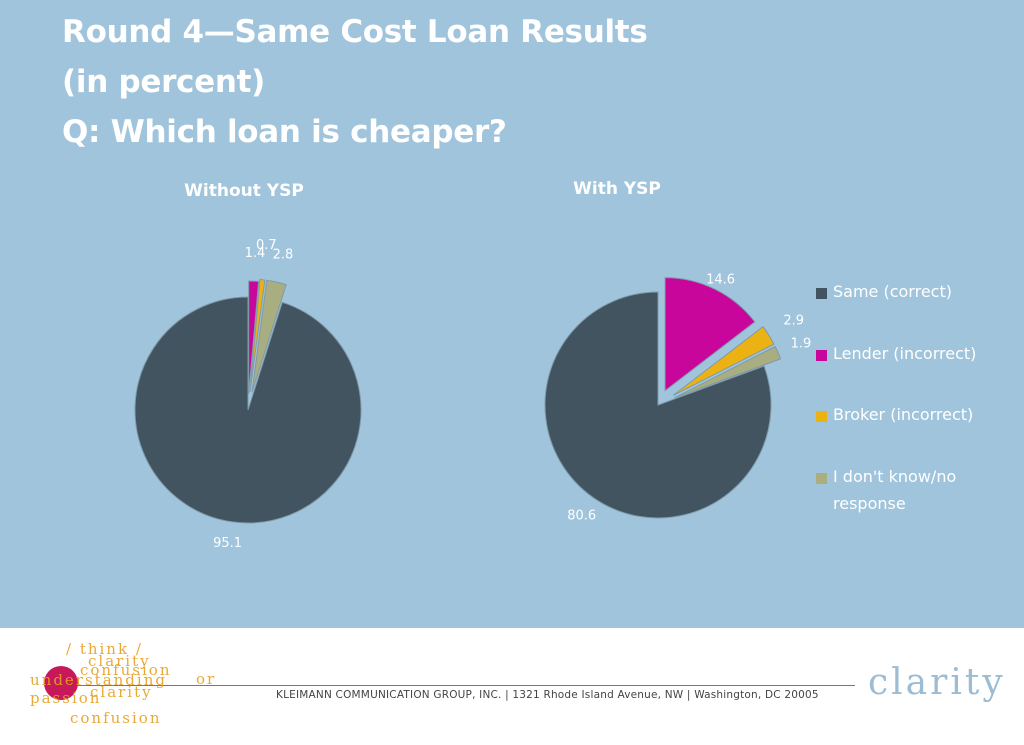  What do you see at coordinates (821, 478) in the screenshot?
I see `legend-swatch-dont-know` at bounding box center [821, 478].